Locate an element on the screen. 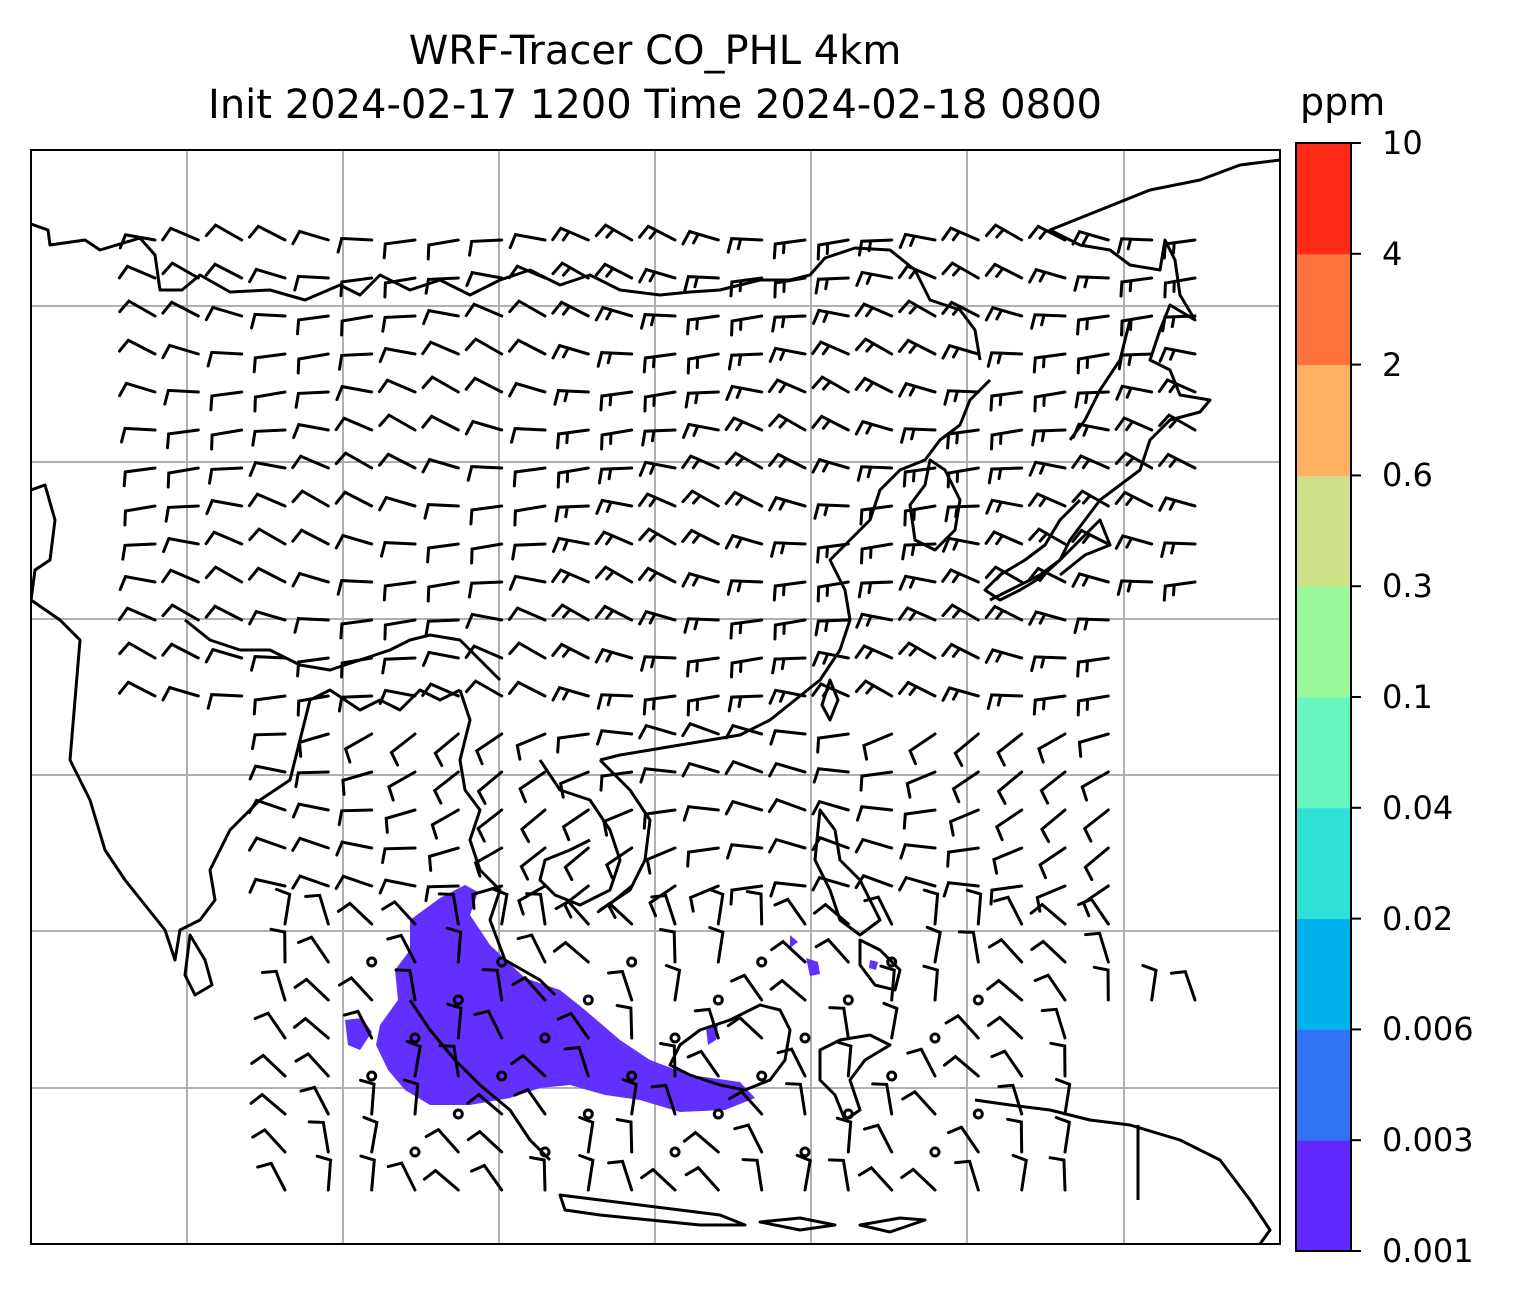 The height and width of the screenshot is (1306, 1528). map-title: WRF-Tracer CO_PHL 4km is located at coordinates (655, 51).